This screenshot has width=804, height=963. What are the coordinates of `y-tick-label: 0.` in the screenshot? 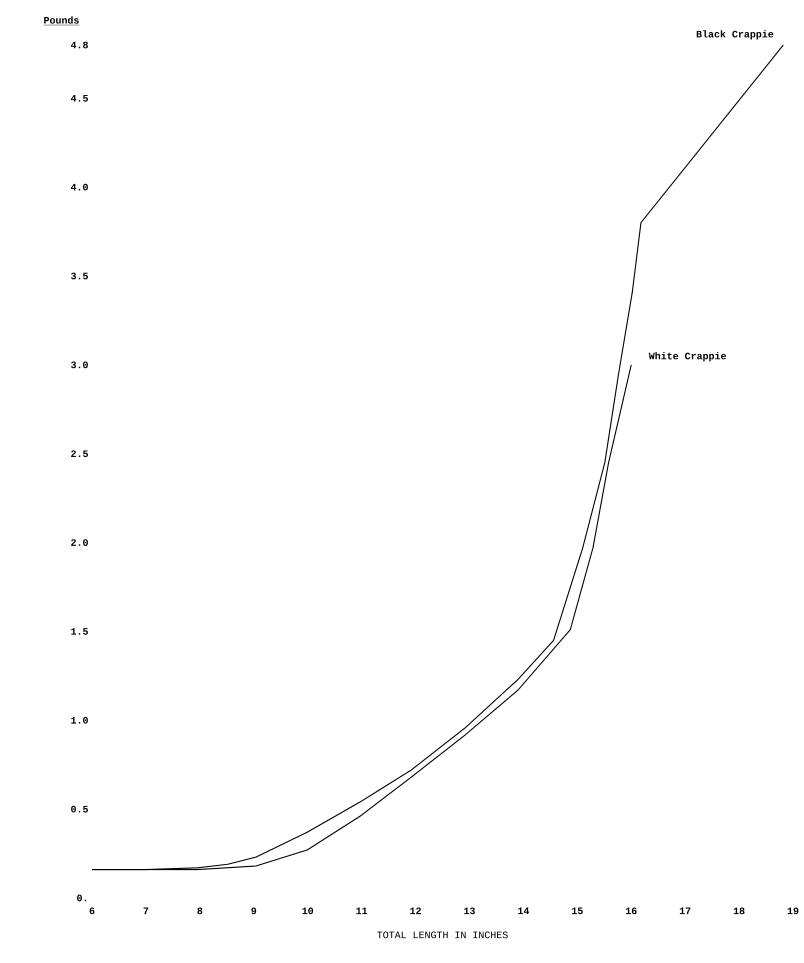 It's located at (81, 898).